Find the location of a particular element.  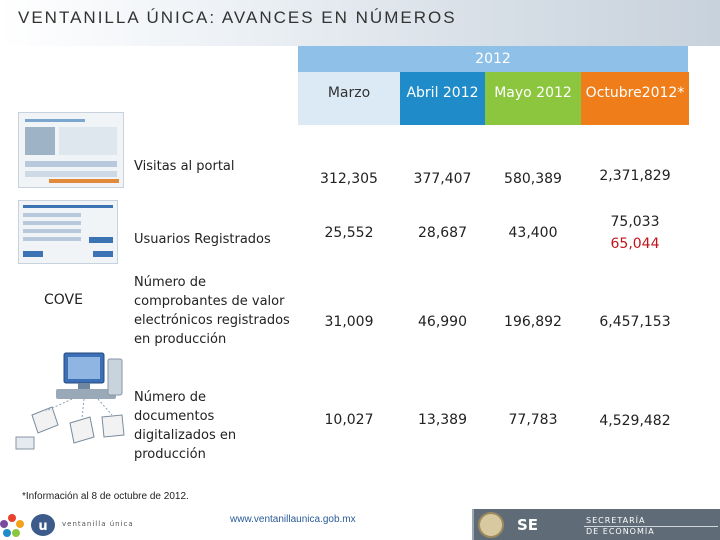

cell-comprobantes-marzo: 31,009 is located at coordinates (349, 322).